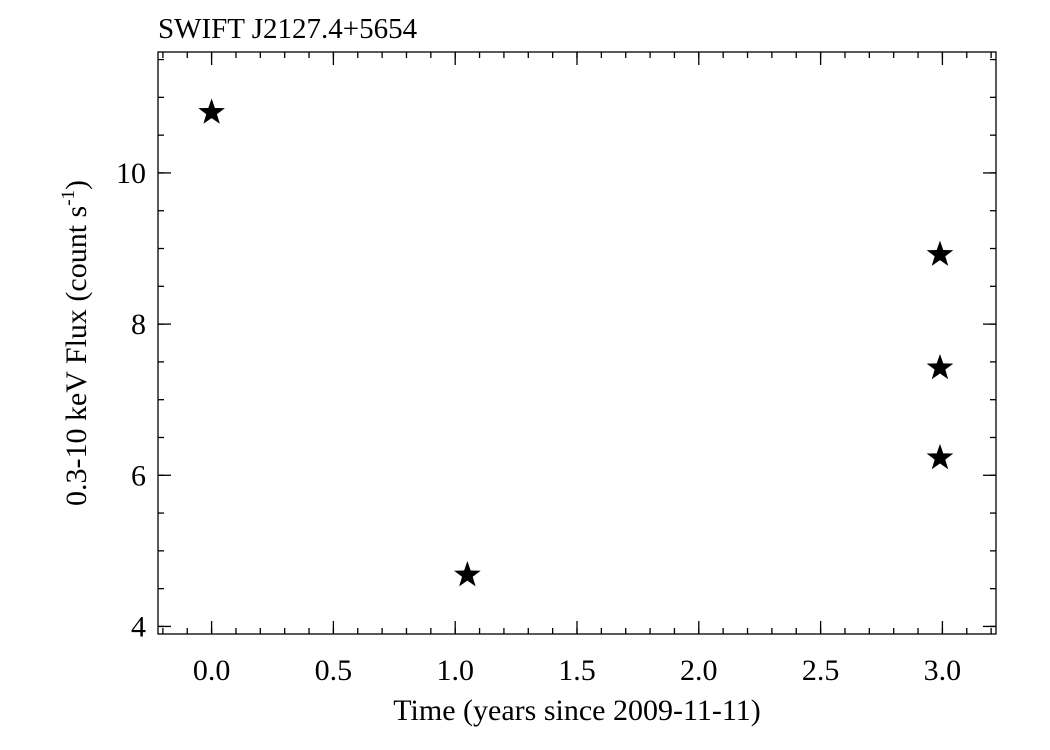 This screenshot has width=1050, height=750. What do you see at coordinates (131, 400) in the screenshot?
I see `y-axis-tick-labels: 4 6 8 10` at bounding box center [131, 400].